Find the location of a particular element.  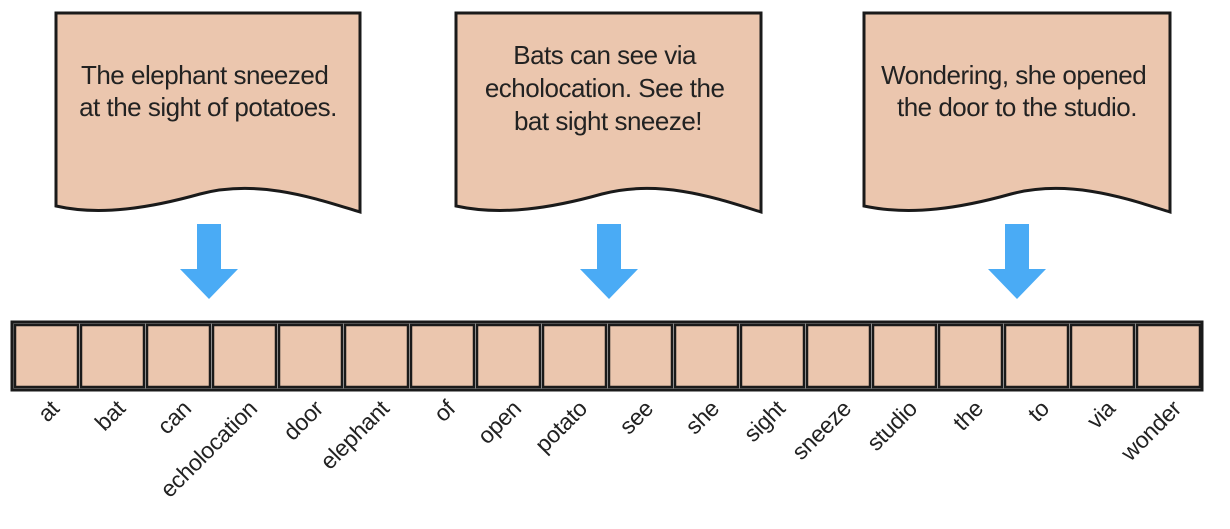

vocabulary-label: to is located at coordinates (1039, 411).